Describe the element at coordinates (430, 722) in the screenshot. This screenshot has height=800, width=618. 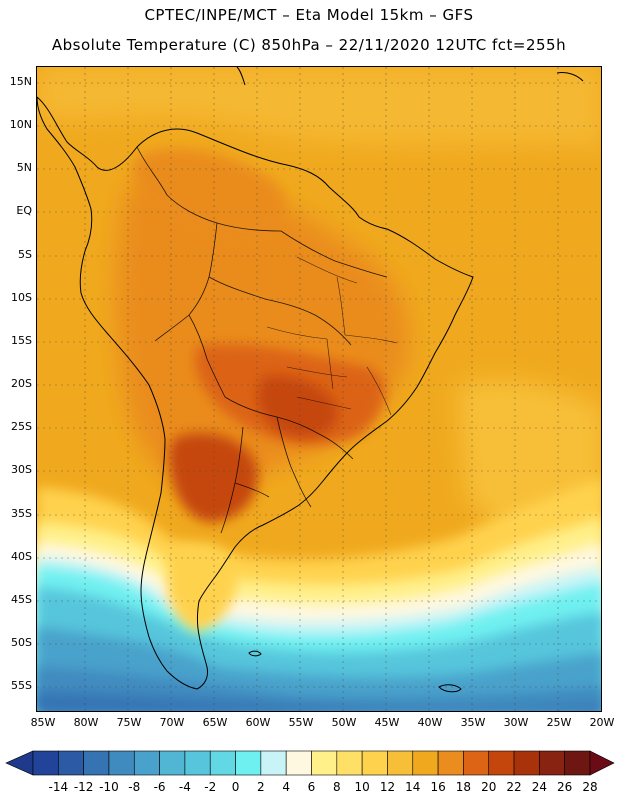
I see `longitude-label: 40W` at that location.